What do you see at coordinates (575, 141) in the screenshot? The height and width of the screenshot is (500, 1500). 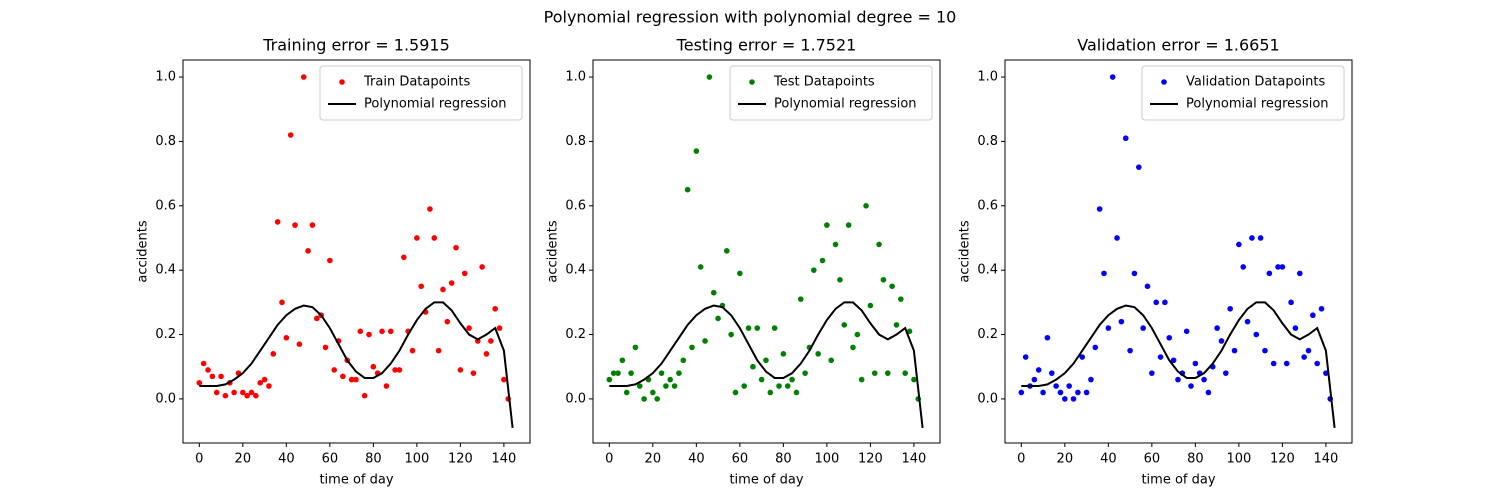 I see `y-tick-label: 0.8` at bounding box center [575, 141].